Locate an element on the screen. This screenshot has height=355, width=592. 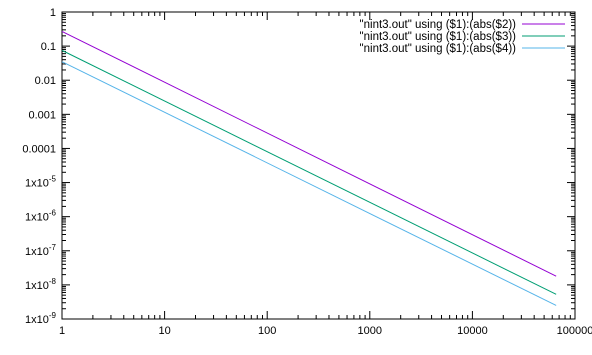
x-tick-label: 1 is located at coordinates (62, 331).